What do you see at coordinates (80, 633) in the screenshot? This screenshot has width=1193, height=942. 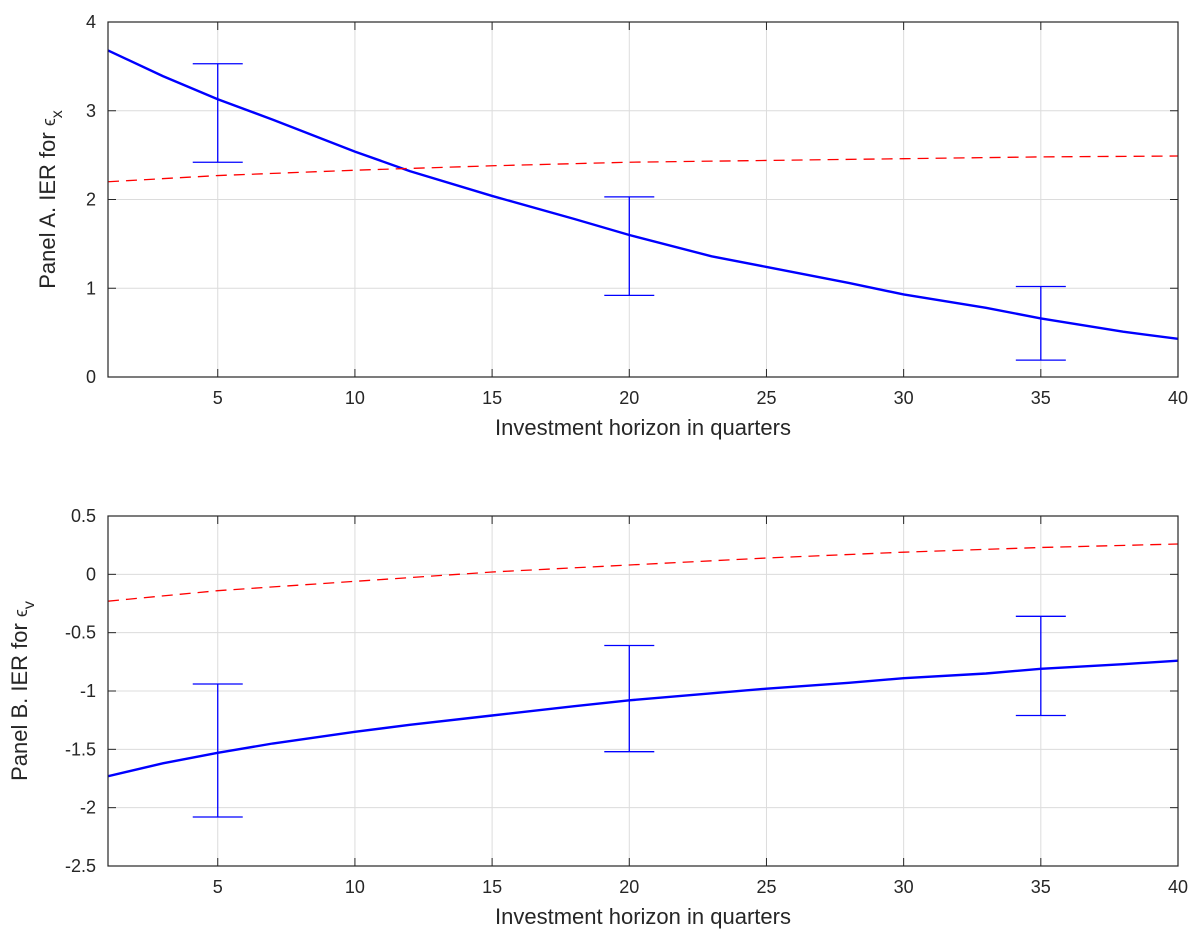 I see `y-tick-label: -0.5` at bounding box center [80, 633].